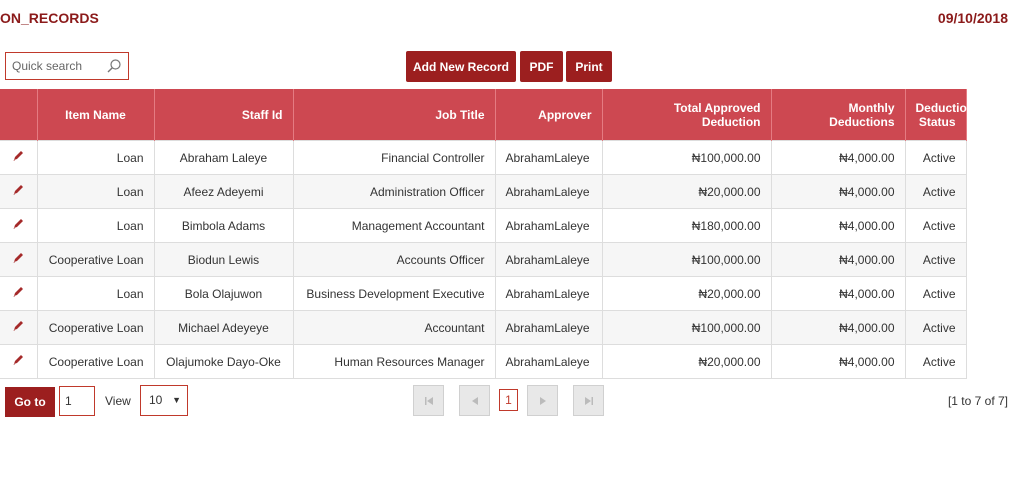  What do you see at coordinates (176, 400) in the screenshot?
I see `caret-down-icon: ▼` at bounding box center [176, 400].